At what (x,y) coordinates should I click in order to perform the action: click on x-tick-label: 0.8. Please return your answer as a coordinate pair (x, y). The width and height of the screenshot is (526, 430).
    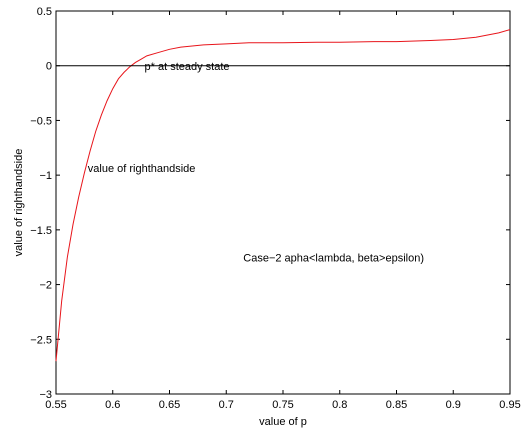
    Looking at the image, I should click on (339, 405).